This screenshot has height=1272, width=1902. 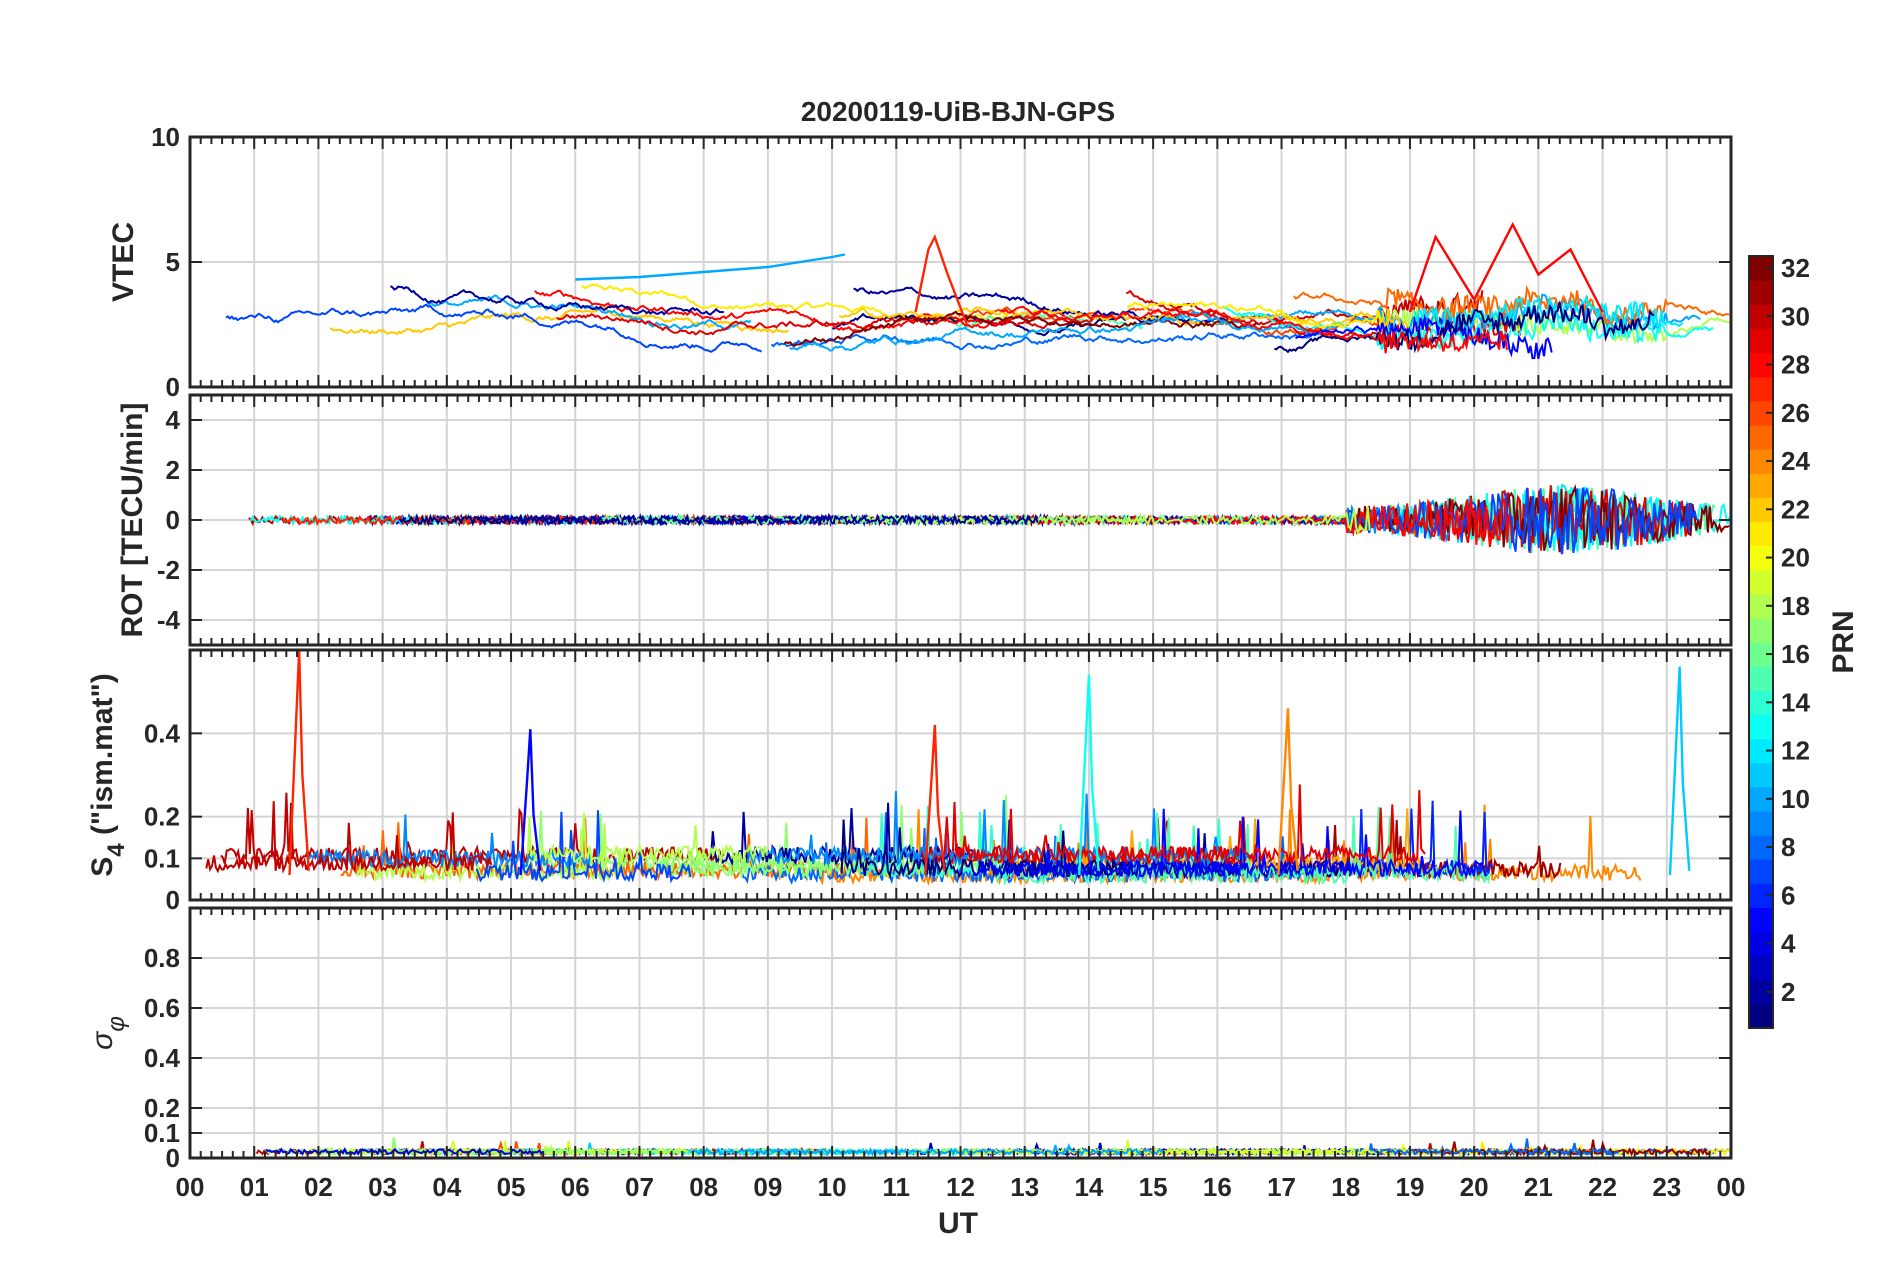 What do you see at coordinates (1217, 1187) in the screenshot?
I see `x-tick-label: 16` at bounding box center [1217, 1187].